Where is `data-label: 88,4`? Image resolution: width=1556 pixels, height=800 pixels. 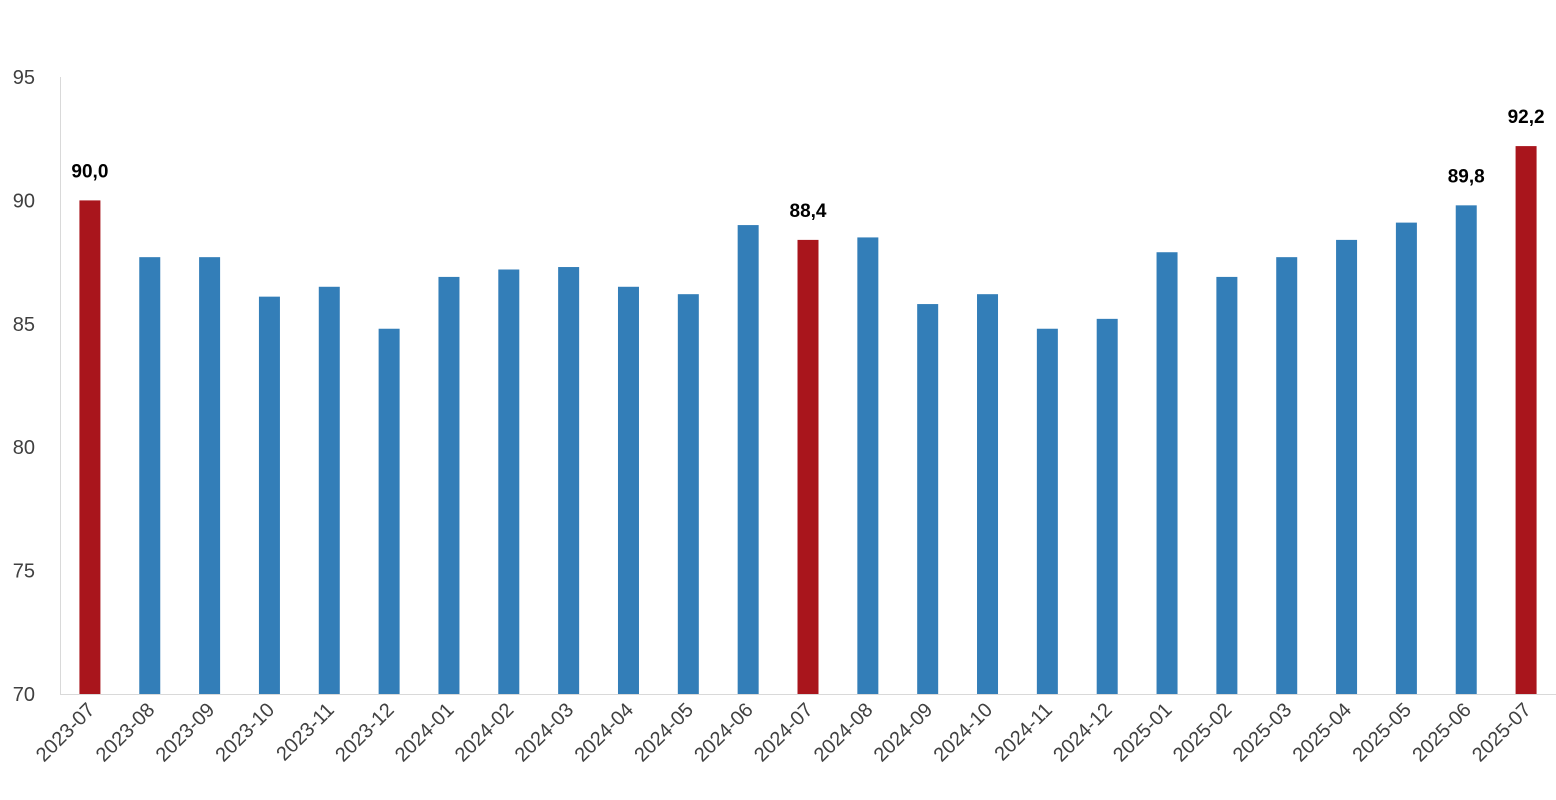 data-label: 88,4 is located at coordinates (808, 211).